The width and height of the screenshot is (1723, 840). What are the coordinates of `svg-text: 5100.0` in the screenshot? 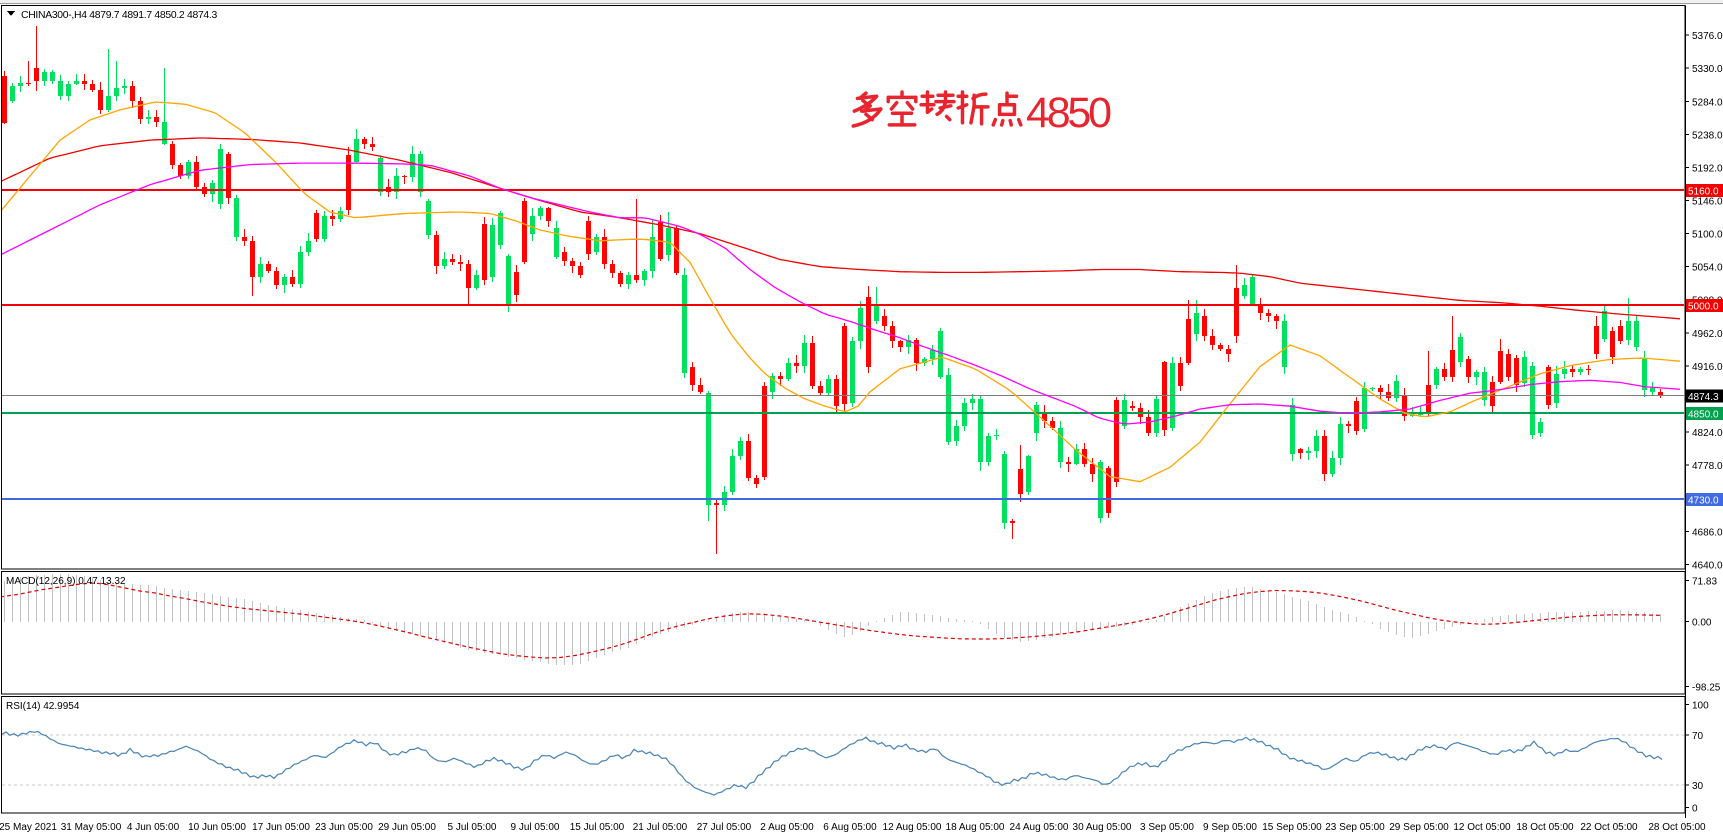 It's located at (1707, 235).